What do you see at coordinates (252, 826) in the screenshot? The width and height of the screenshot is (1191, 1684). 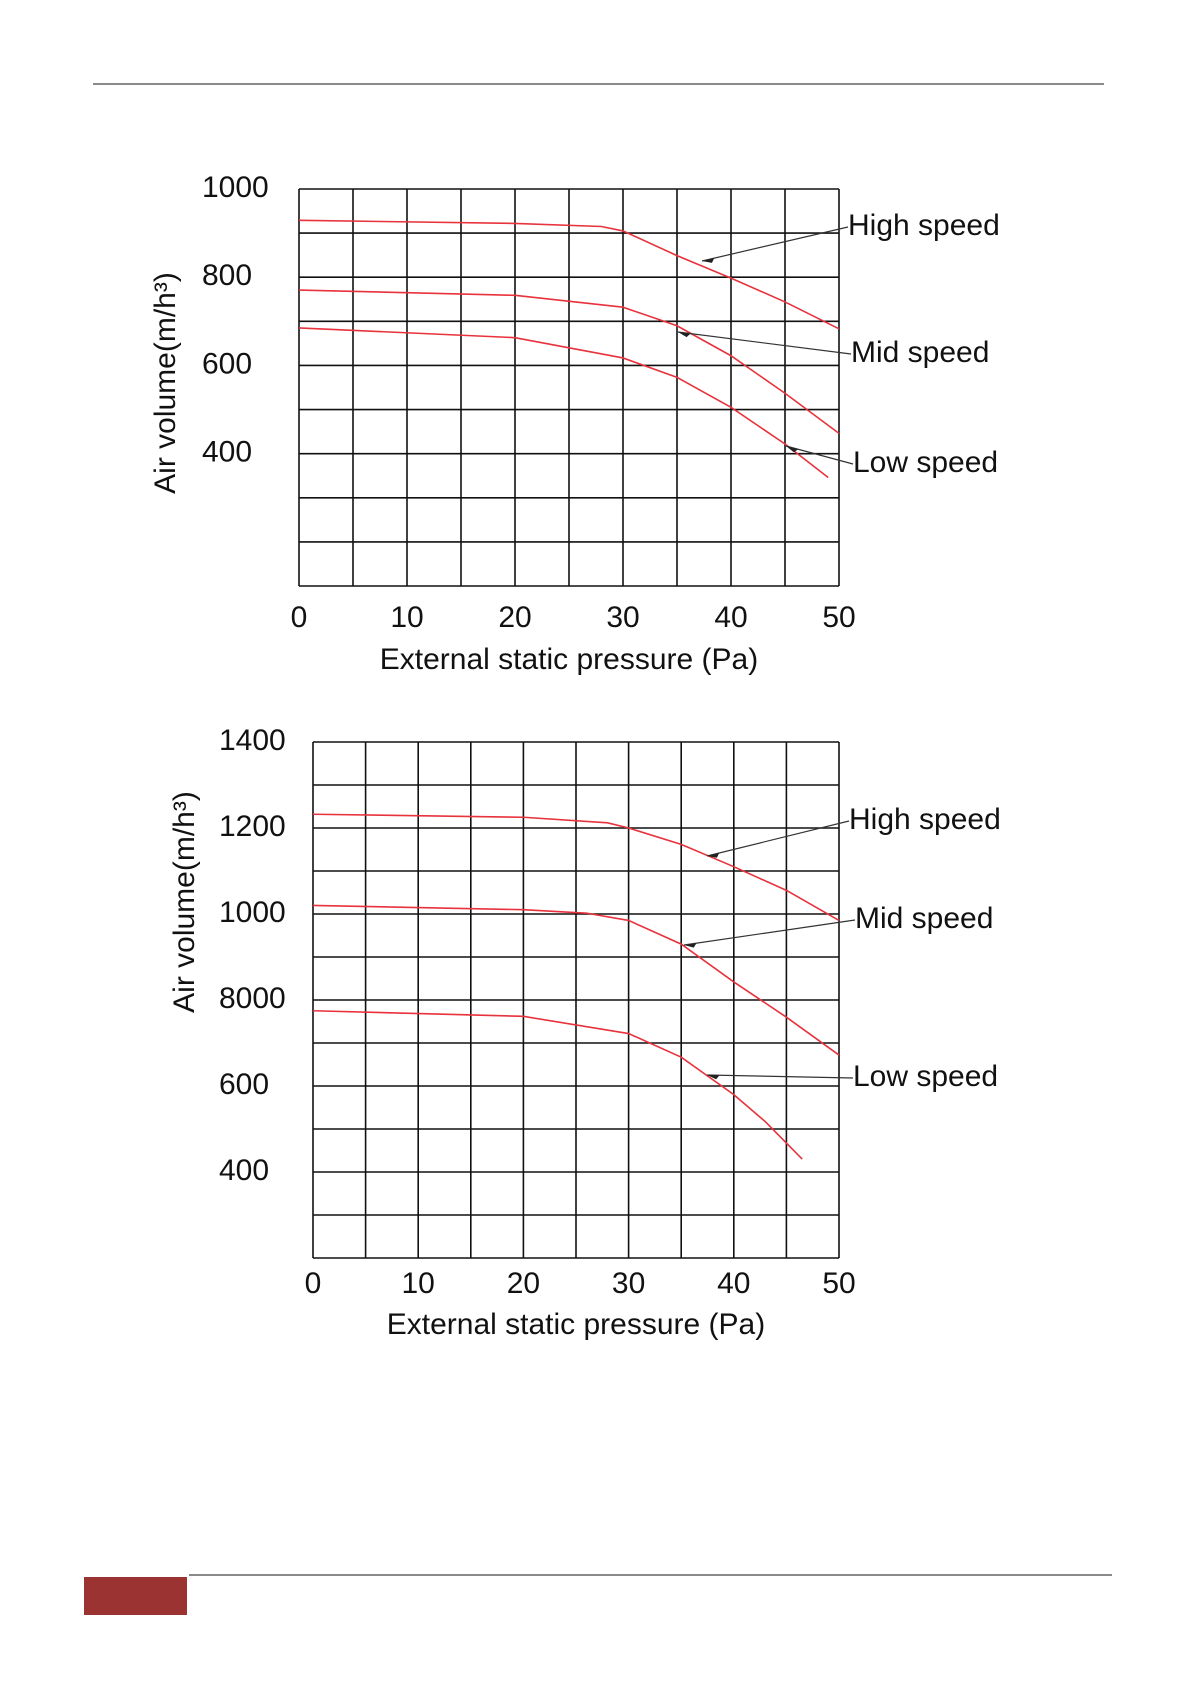 I see `y-tick-label: 1200` at bounding box center [252, 826].